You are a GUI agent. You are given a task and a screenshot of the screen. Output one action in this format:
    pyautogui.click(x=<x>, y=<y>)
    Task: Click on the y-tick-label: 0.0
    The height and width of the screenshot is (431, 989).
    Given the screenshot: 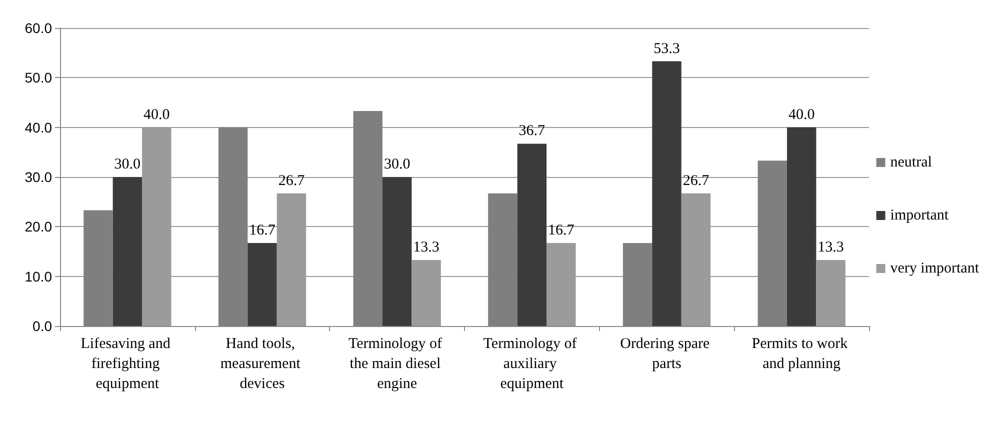 What is the action you would take?
    pyautogui.click(x=42, y=326)
    